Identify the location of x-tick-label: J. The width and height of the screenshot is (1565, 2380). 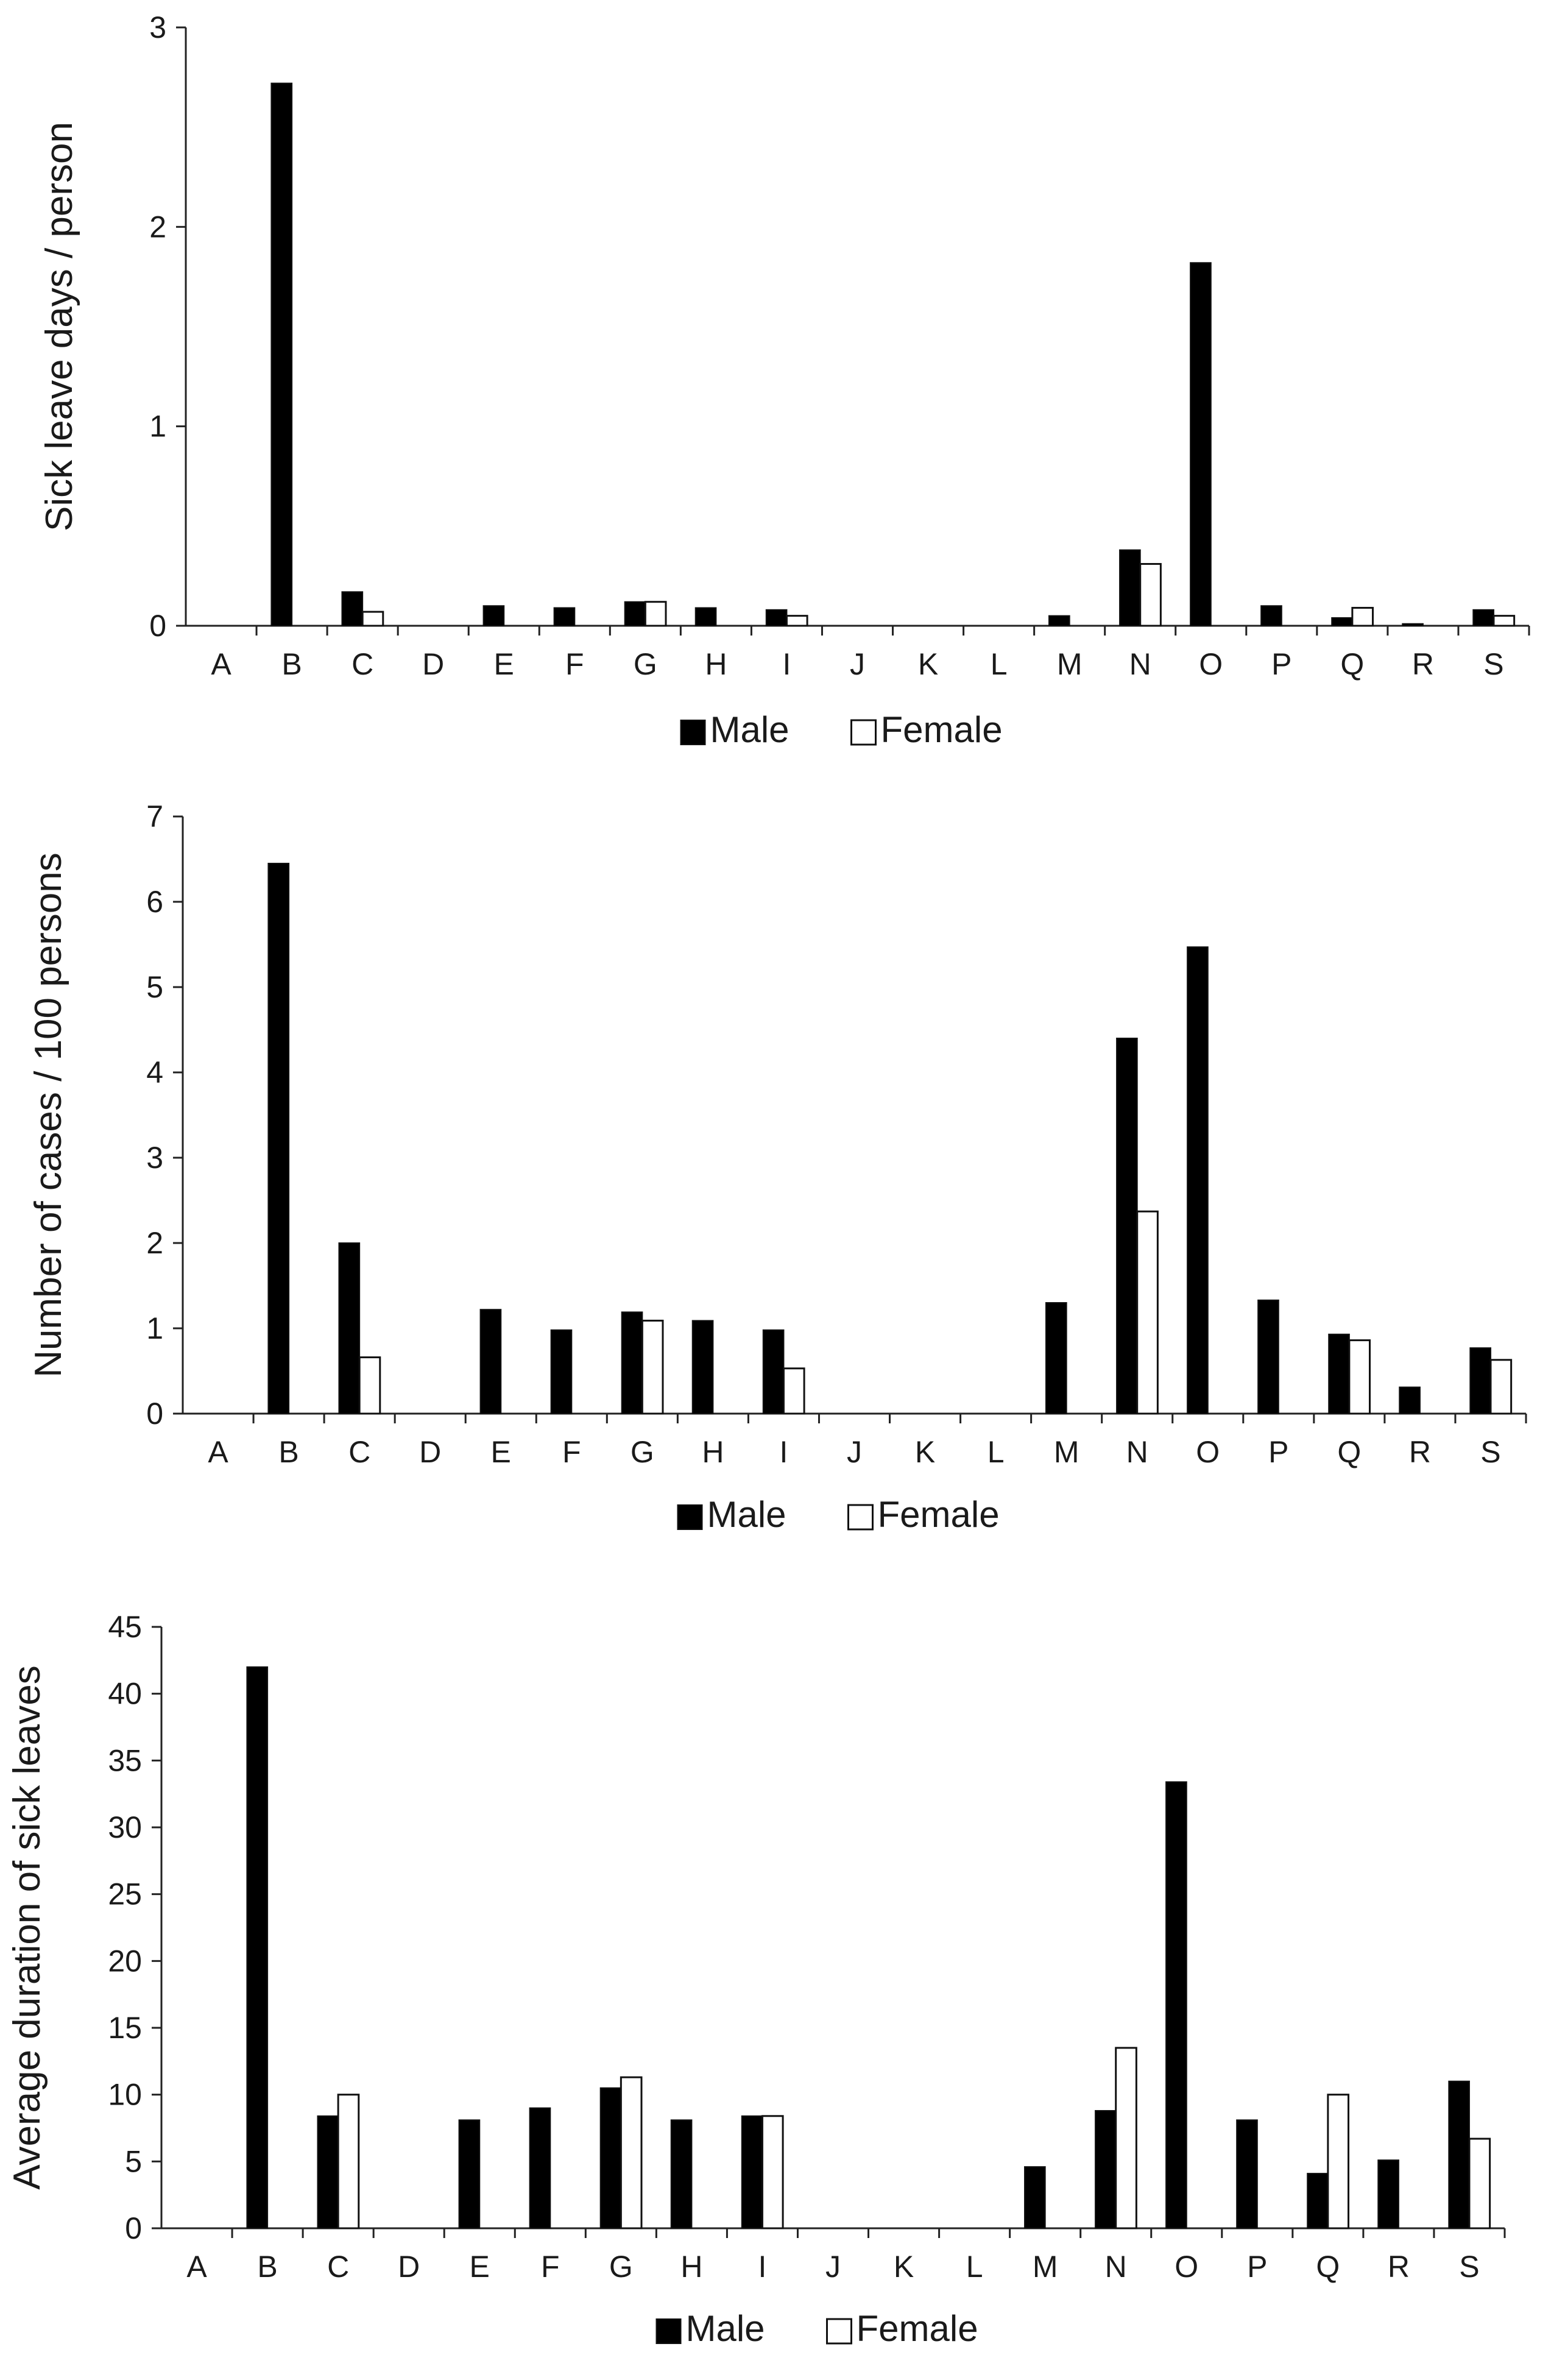
(833, 2267).